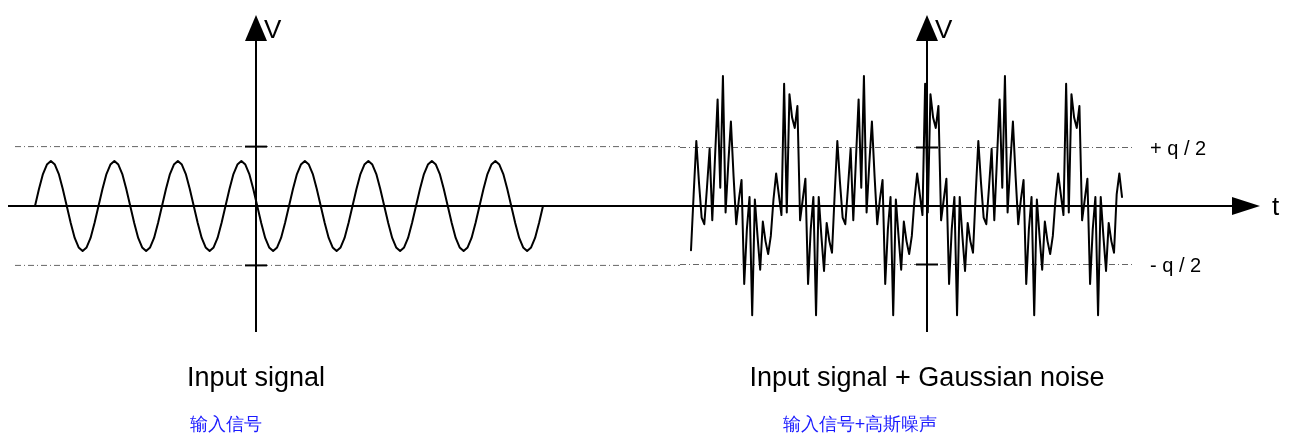 The height and width of the screenshot is (436, 1296). I want to click on text: Input signal + Gaussian noise, so click(927, 377).